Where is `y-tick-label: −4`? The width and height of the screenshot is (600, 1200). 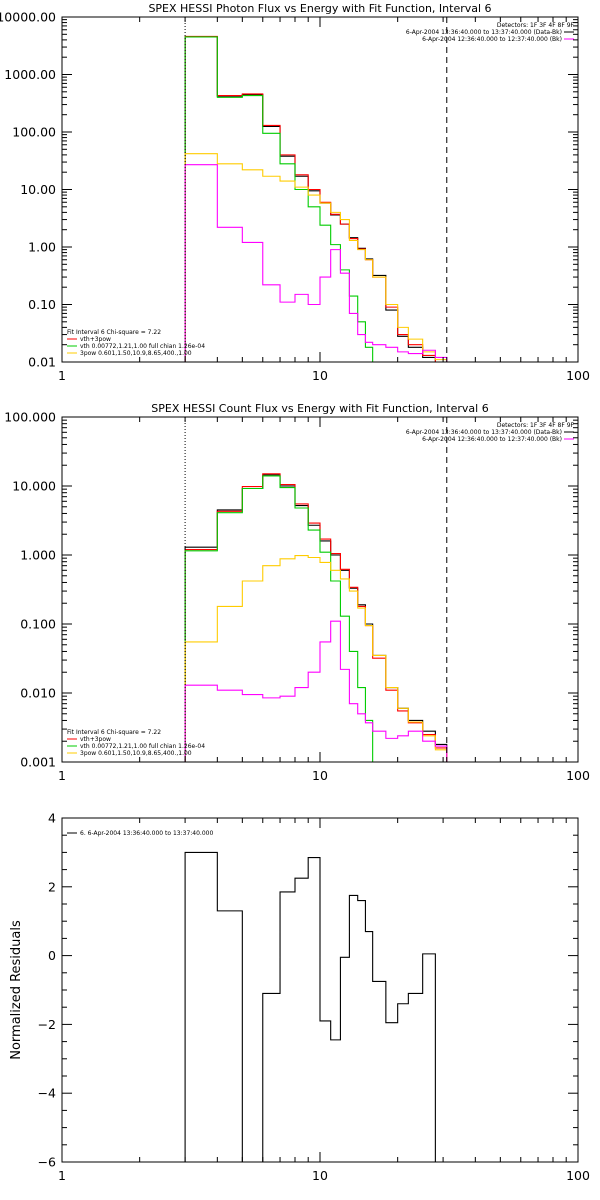
y-tick-label: −4 is located at coordinates (47, 1093).